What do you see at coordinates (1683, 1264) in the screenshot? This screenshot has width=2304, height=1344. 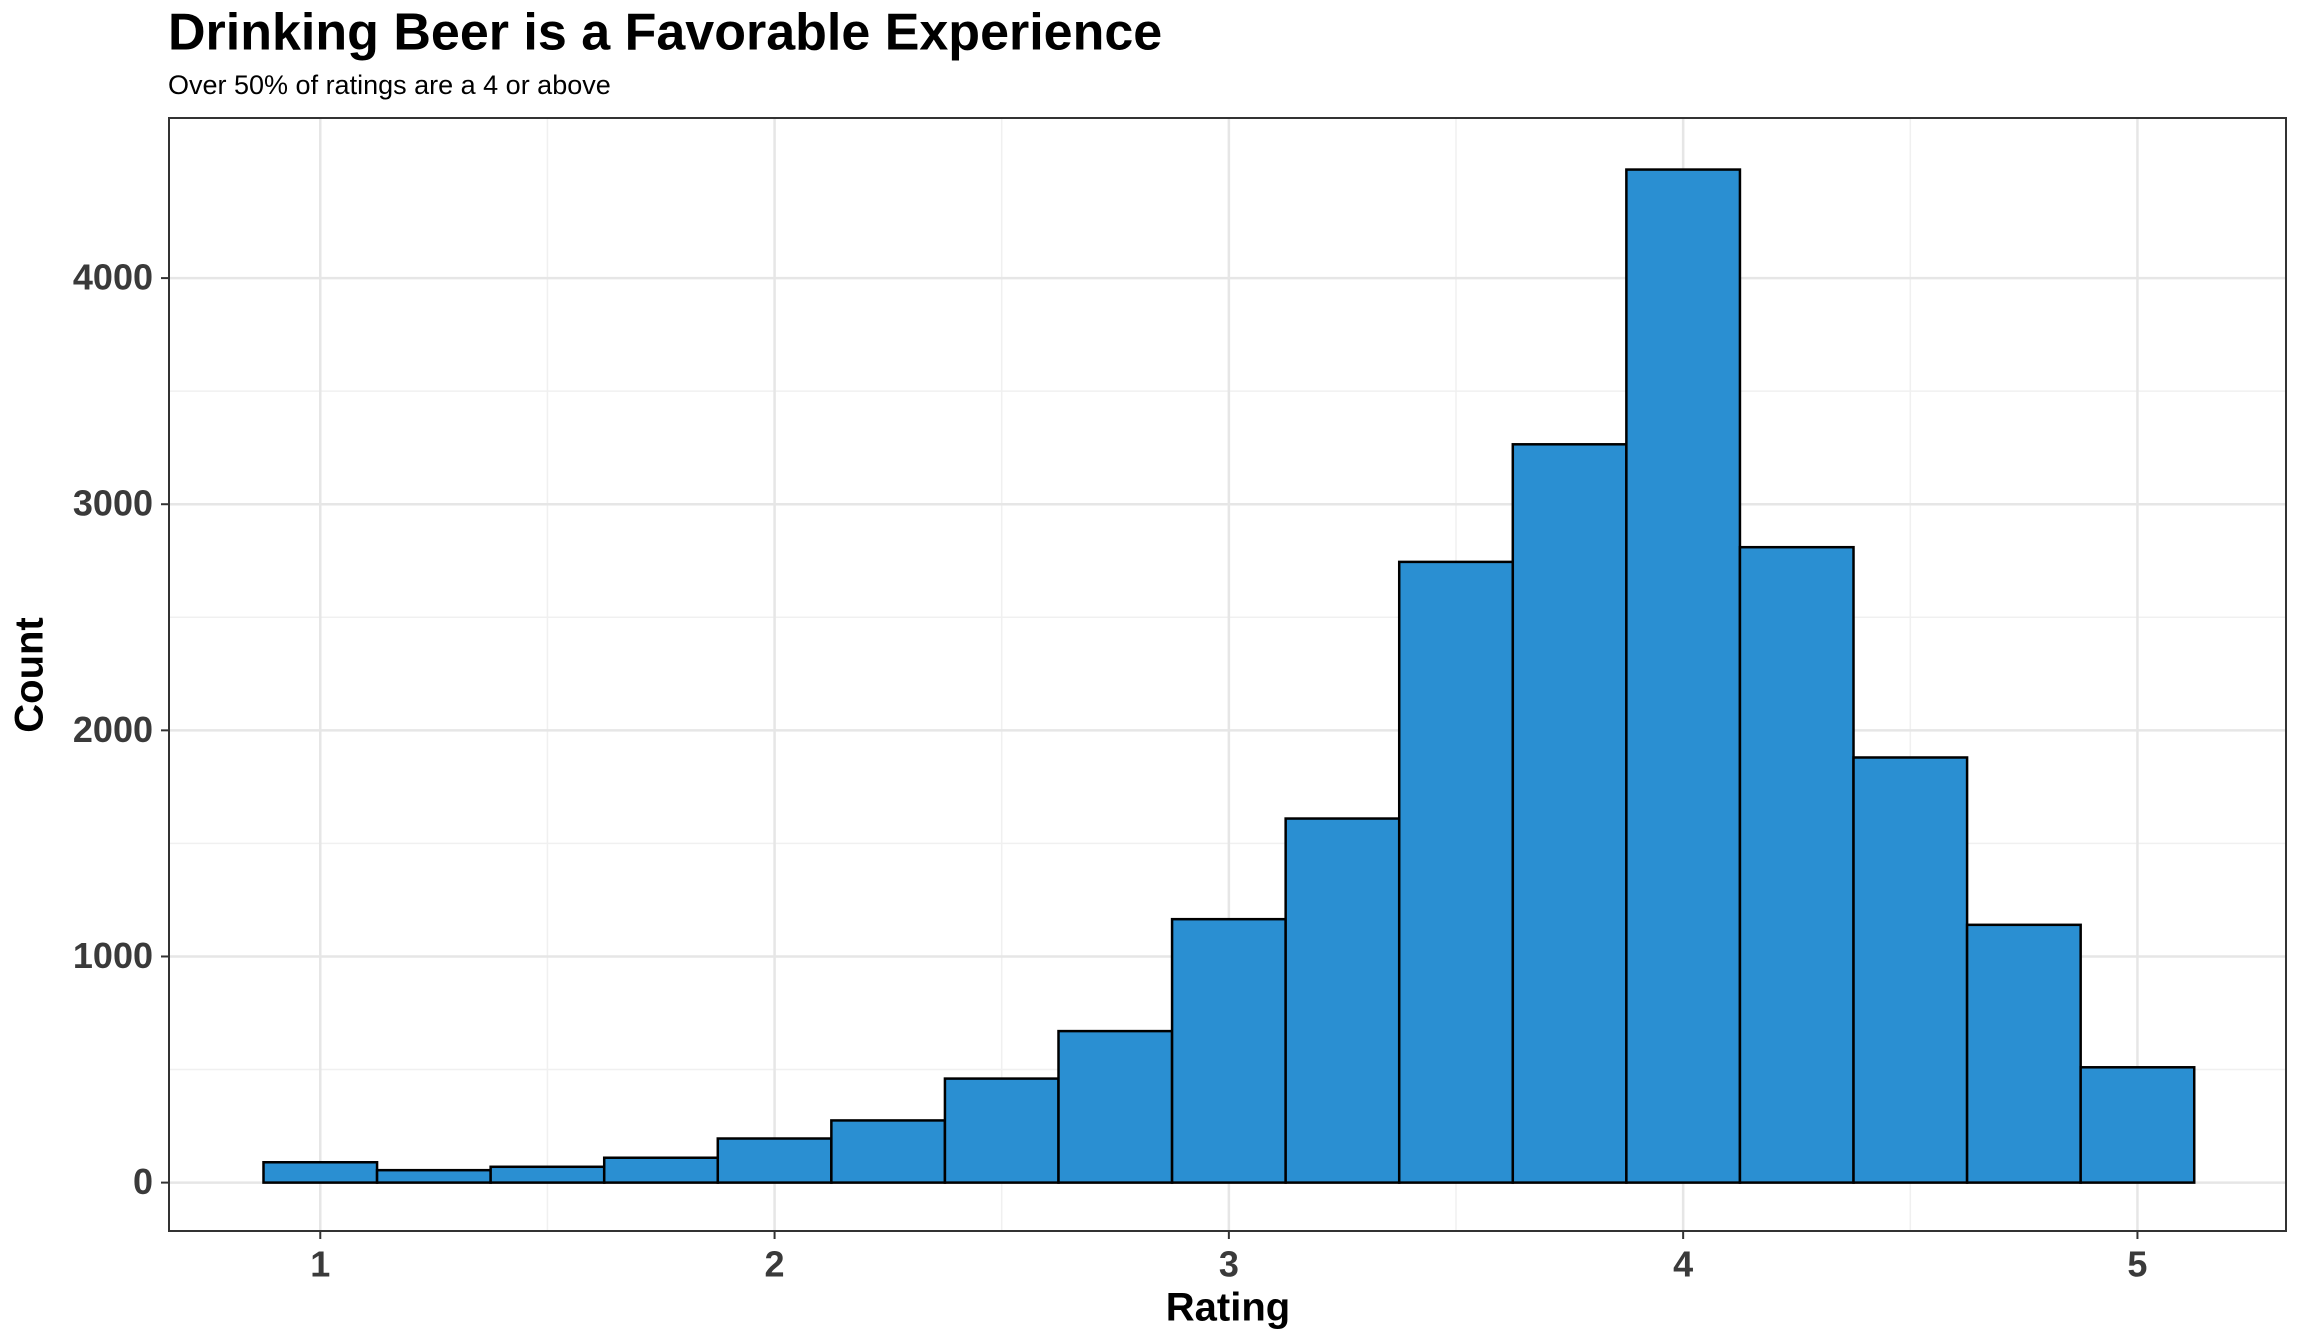 I see `x-tick-label: 4` at bounding box center [1683, 1264].